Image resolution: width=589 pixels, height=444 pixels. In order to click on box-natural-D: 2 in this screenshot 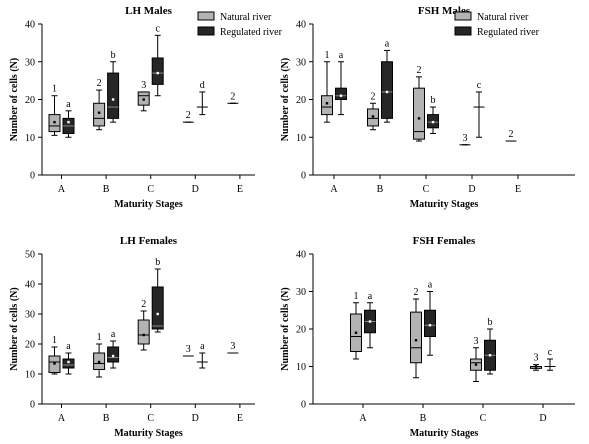, I will do `click(188, 116)`.